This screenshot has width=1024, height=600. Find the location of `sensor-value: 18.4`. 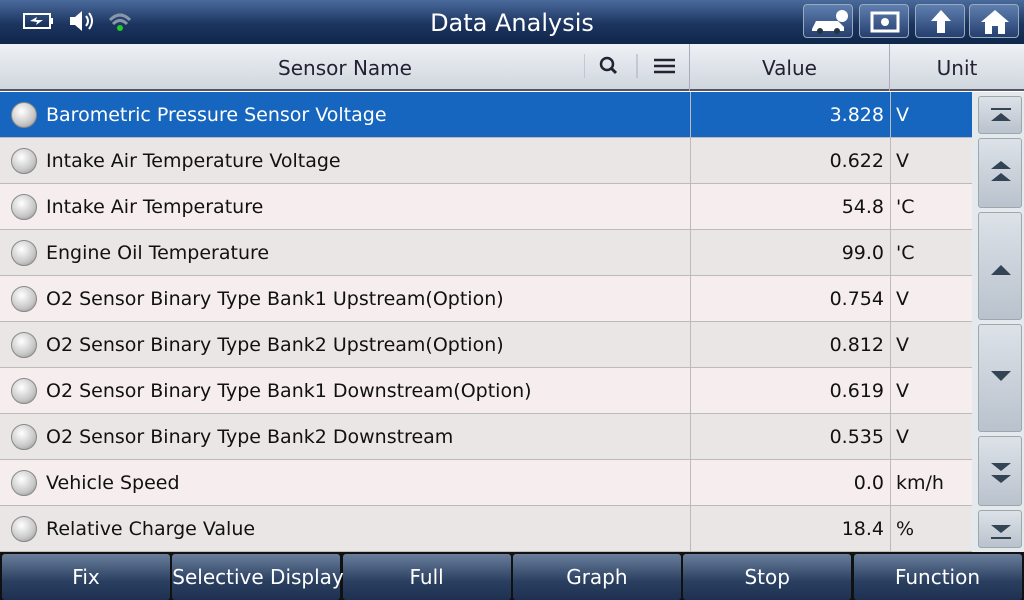

sensor-value: 18.4 is located at coordinates (787, 528).